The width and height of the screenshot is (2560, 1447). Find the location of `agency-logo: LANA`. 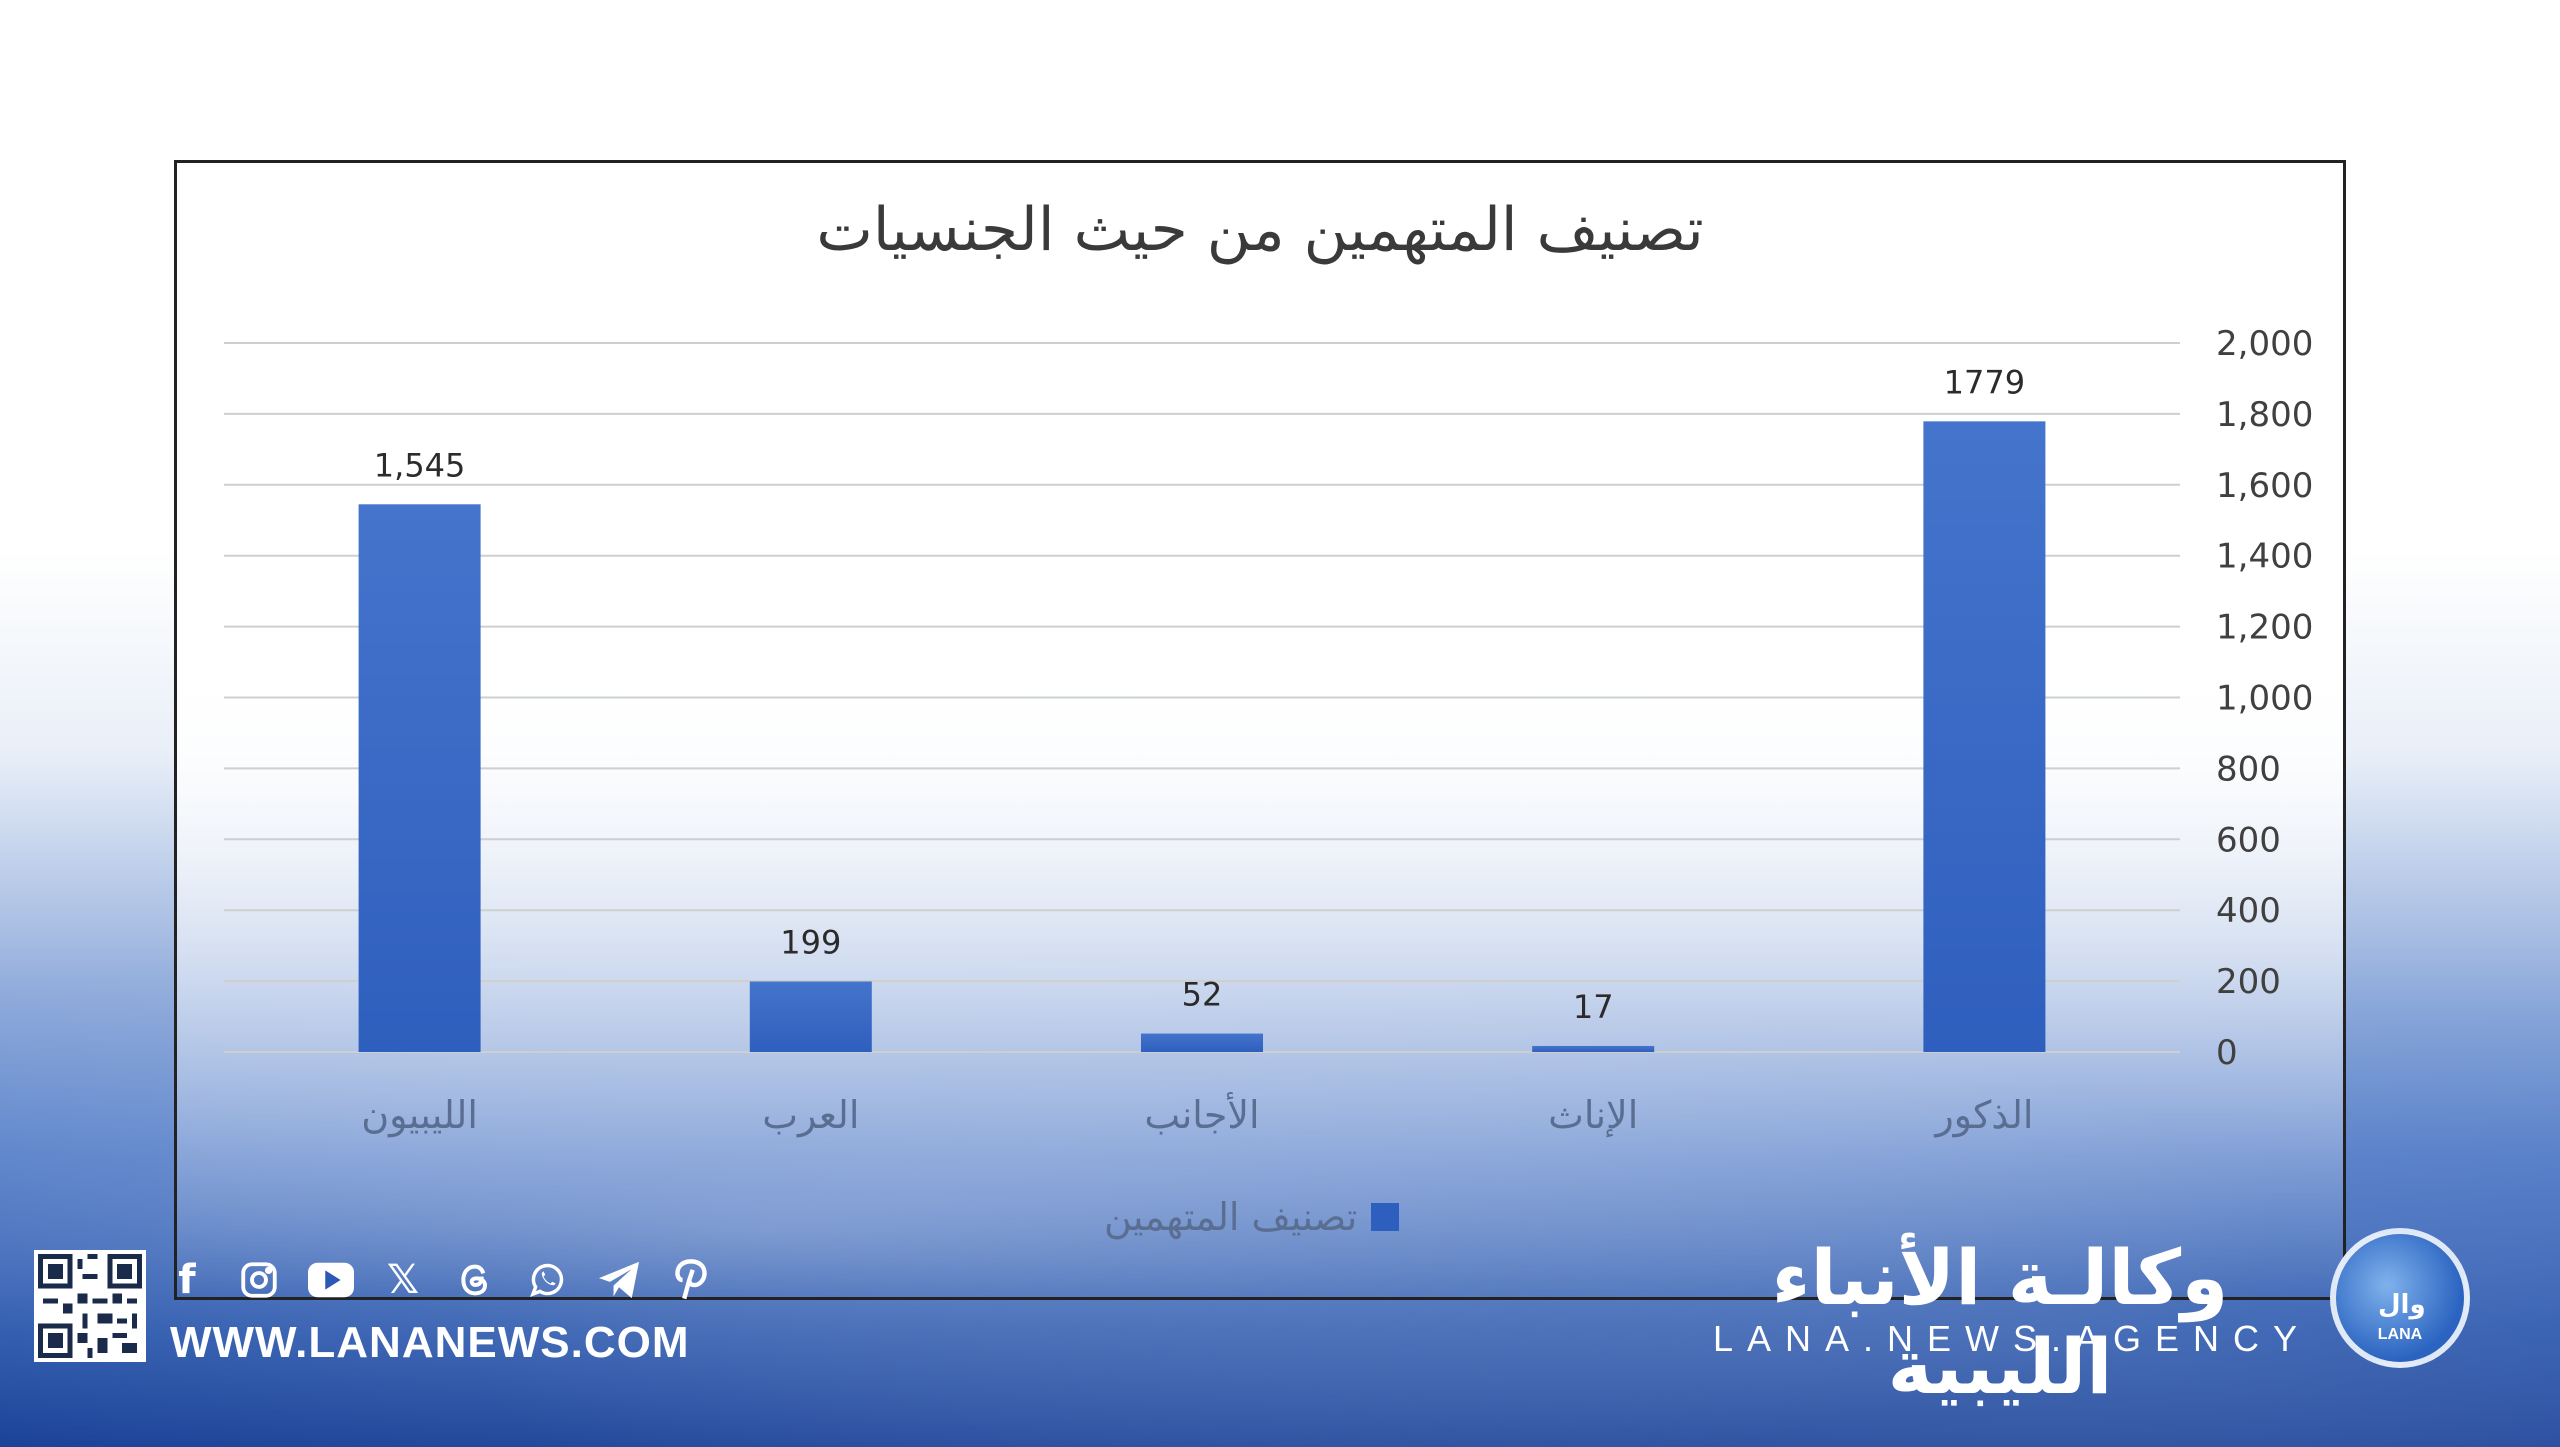

agency-logo: LANA is located at coordinates (2400, 1298).